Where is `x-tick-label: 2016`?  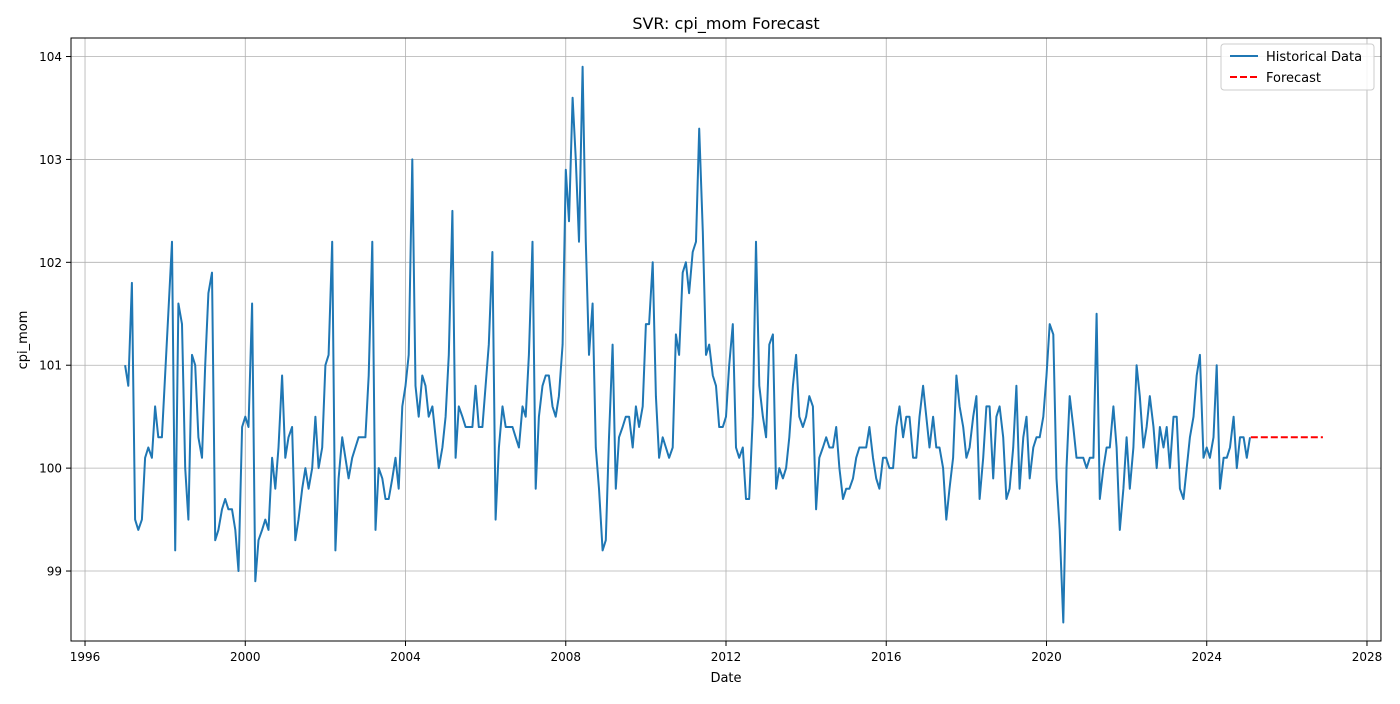
x-tick-label: 2016 is located at coordinates (886, 657).